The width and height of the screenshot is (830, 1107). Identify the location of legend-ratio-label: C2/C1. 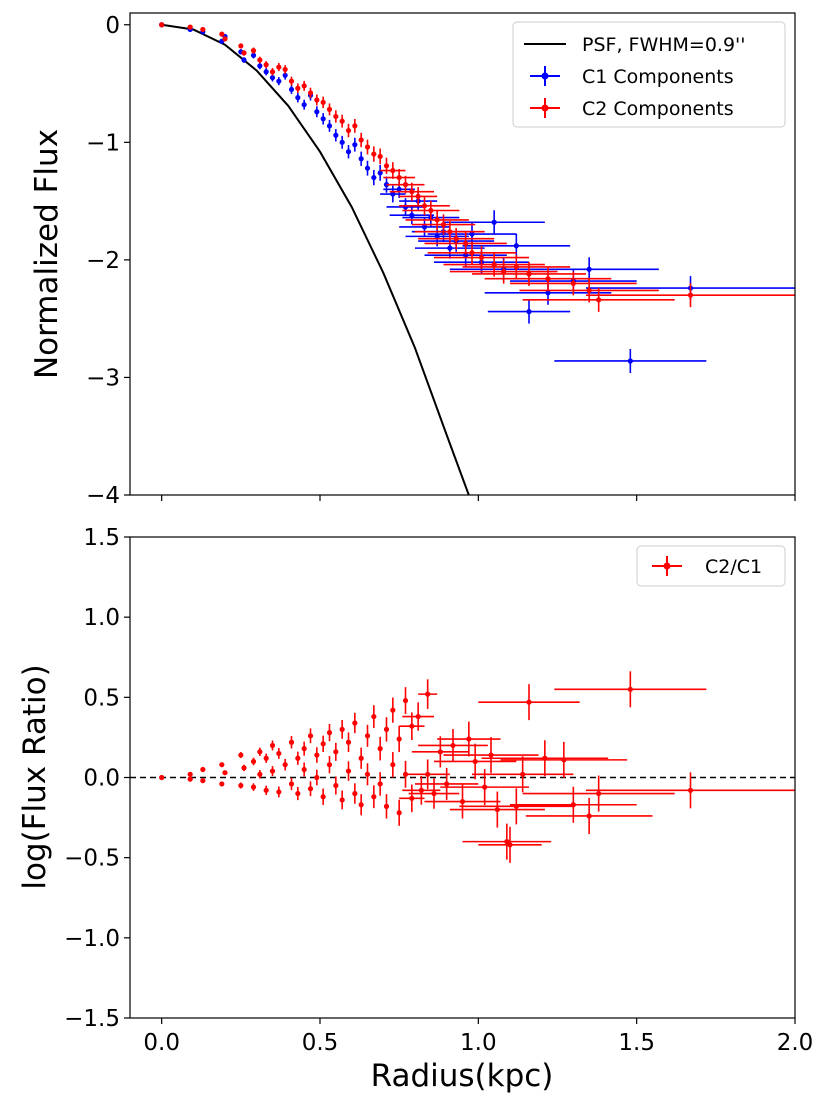
(733, 567).